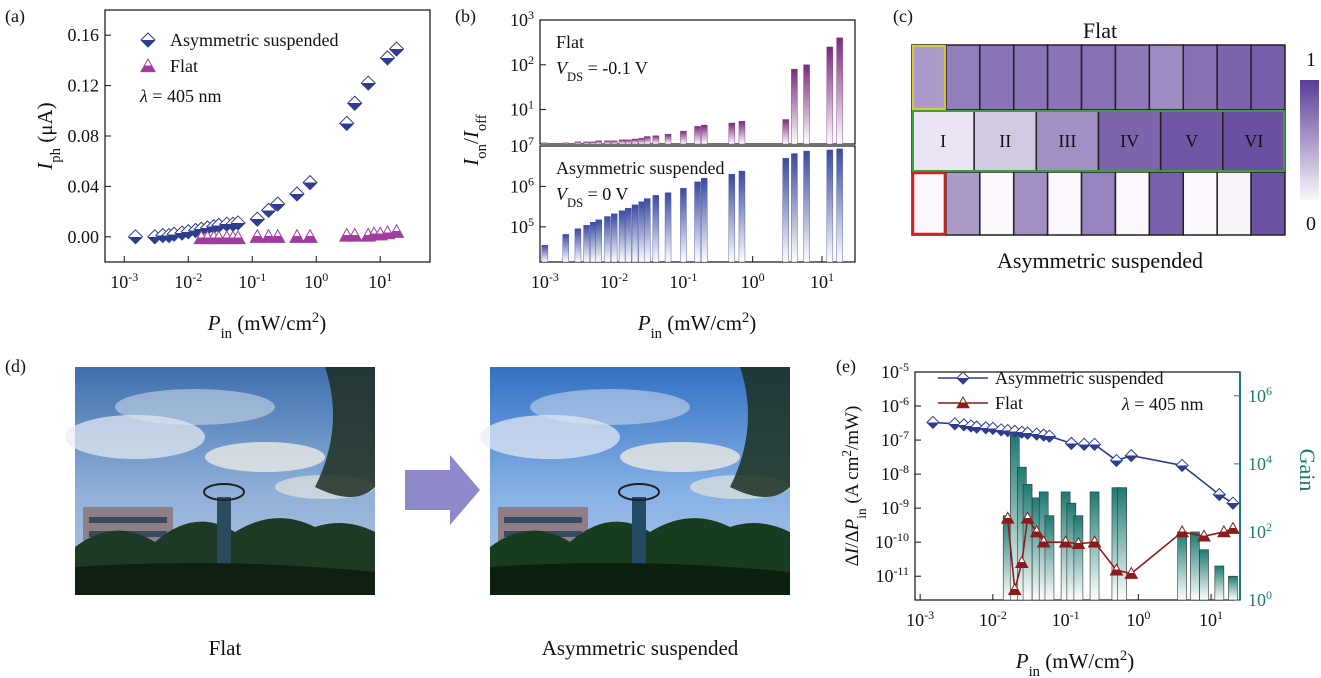 The image size is (1321, 678). What do you see at coordinates (702, 323) in the screenshot?
I see `x-axis-label-part: (mW/cm` at bounding box center [702, 323].